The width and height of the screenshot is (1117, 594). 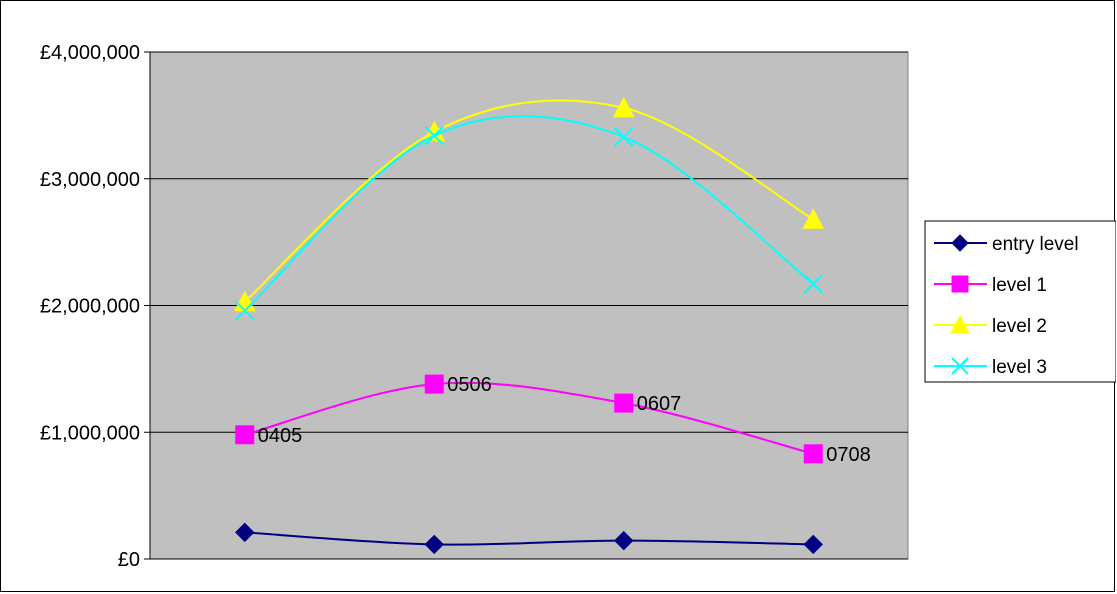 I want to click on data-label: 0708, so click(x=848, y=455).